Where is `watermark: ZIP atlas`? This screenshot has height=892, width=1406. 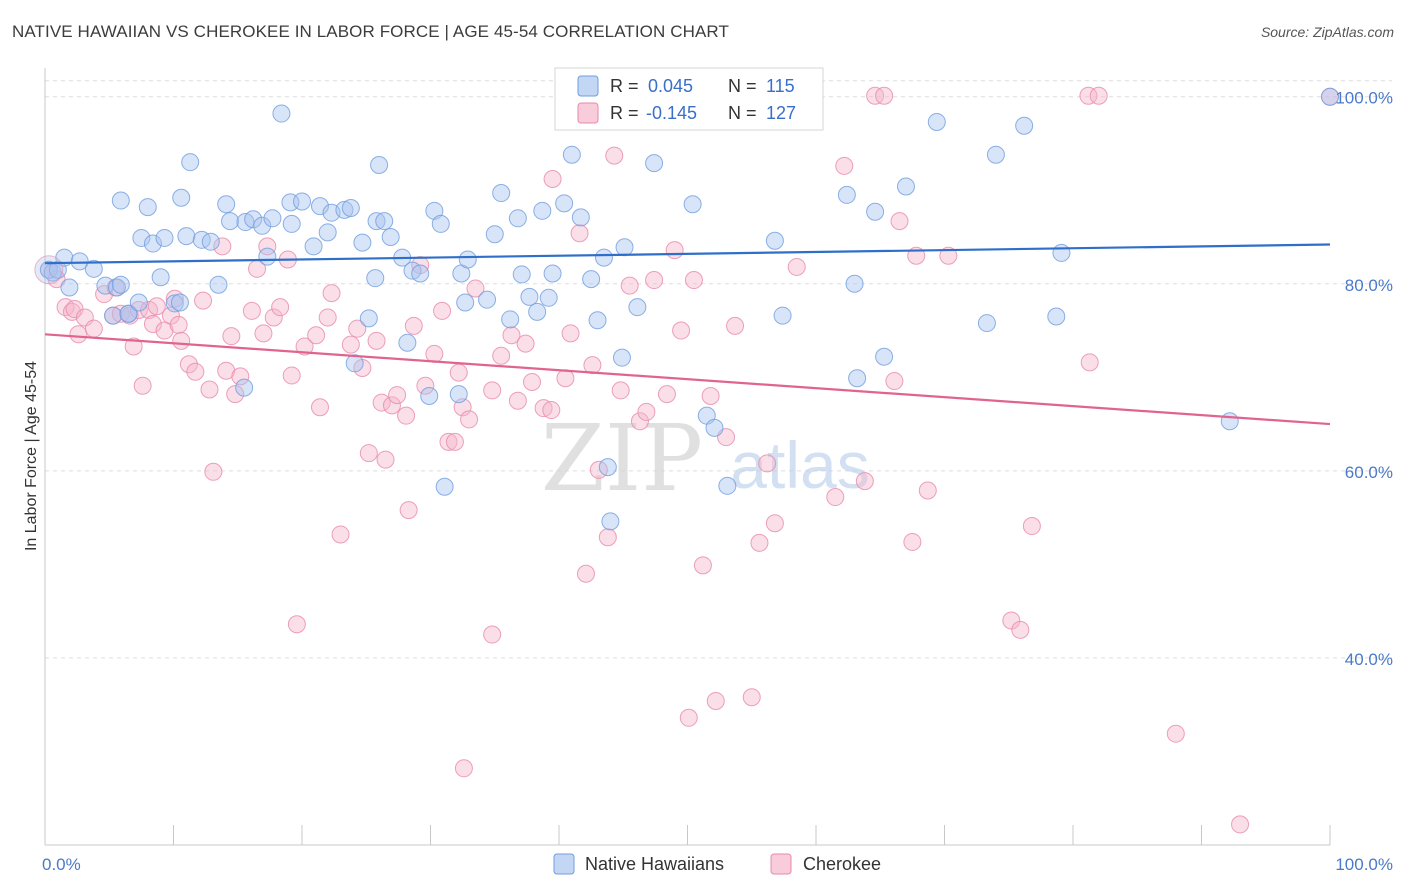
watermark: ZIP atlas is located at coordinates (705, 458).